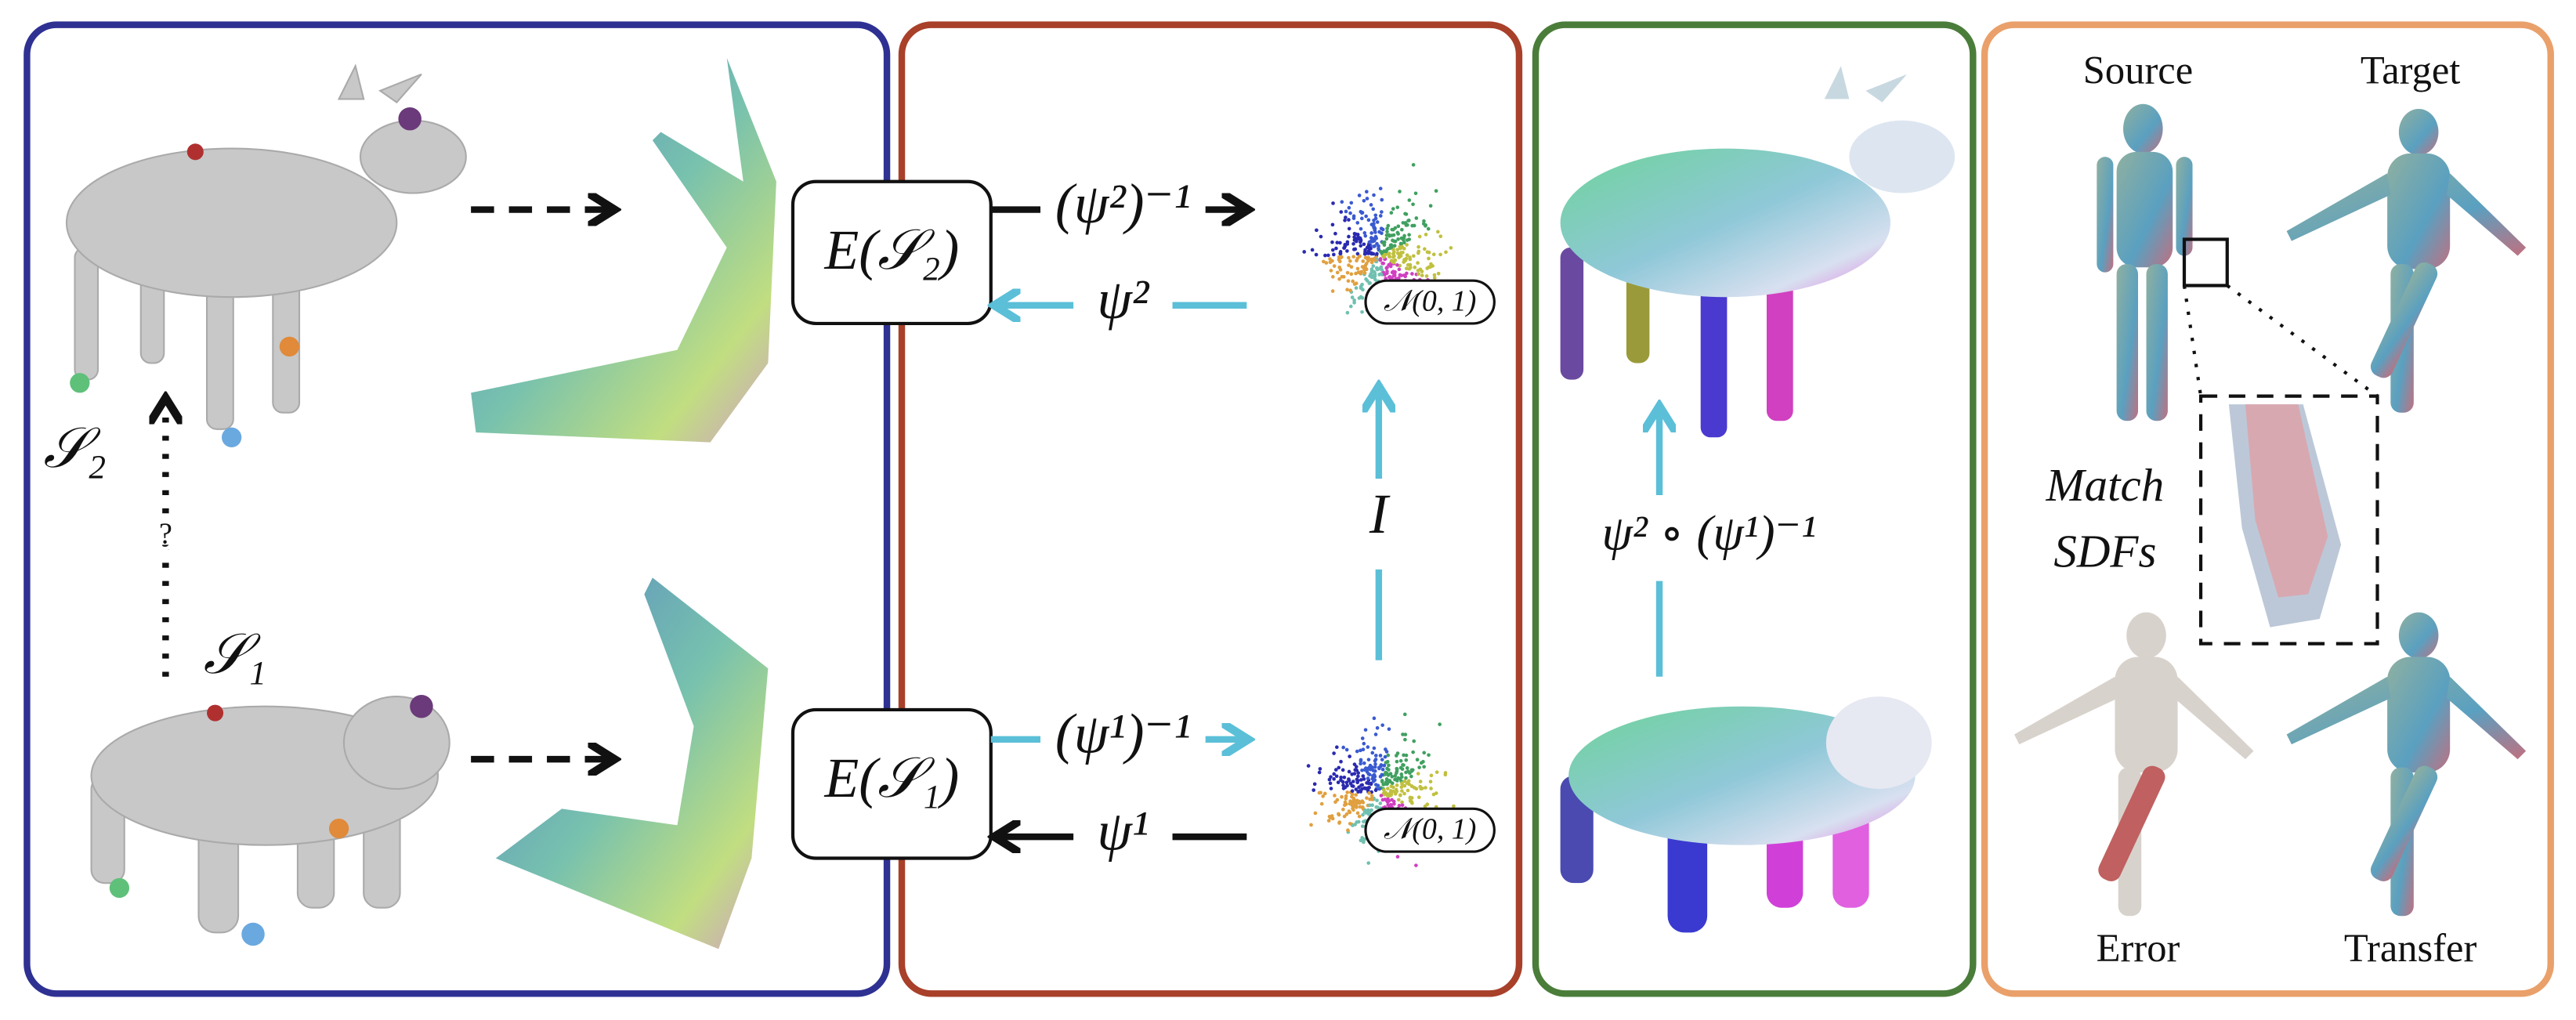 The height and width of the screenshot is (1020, 2576). What do you see at coordinates (892, 783) in the screenshot?
I see `encoder-box` at bounding box center [892, 783].